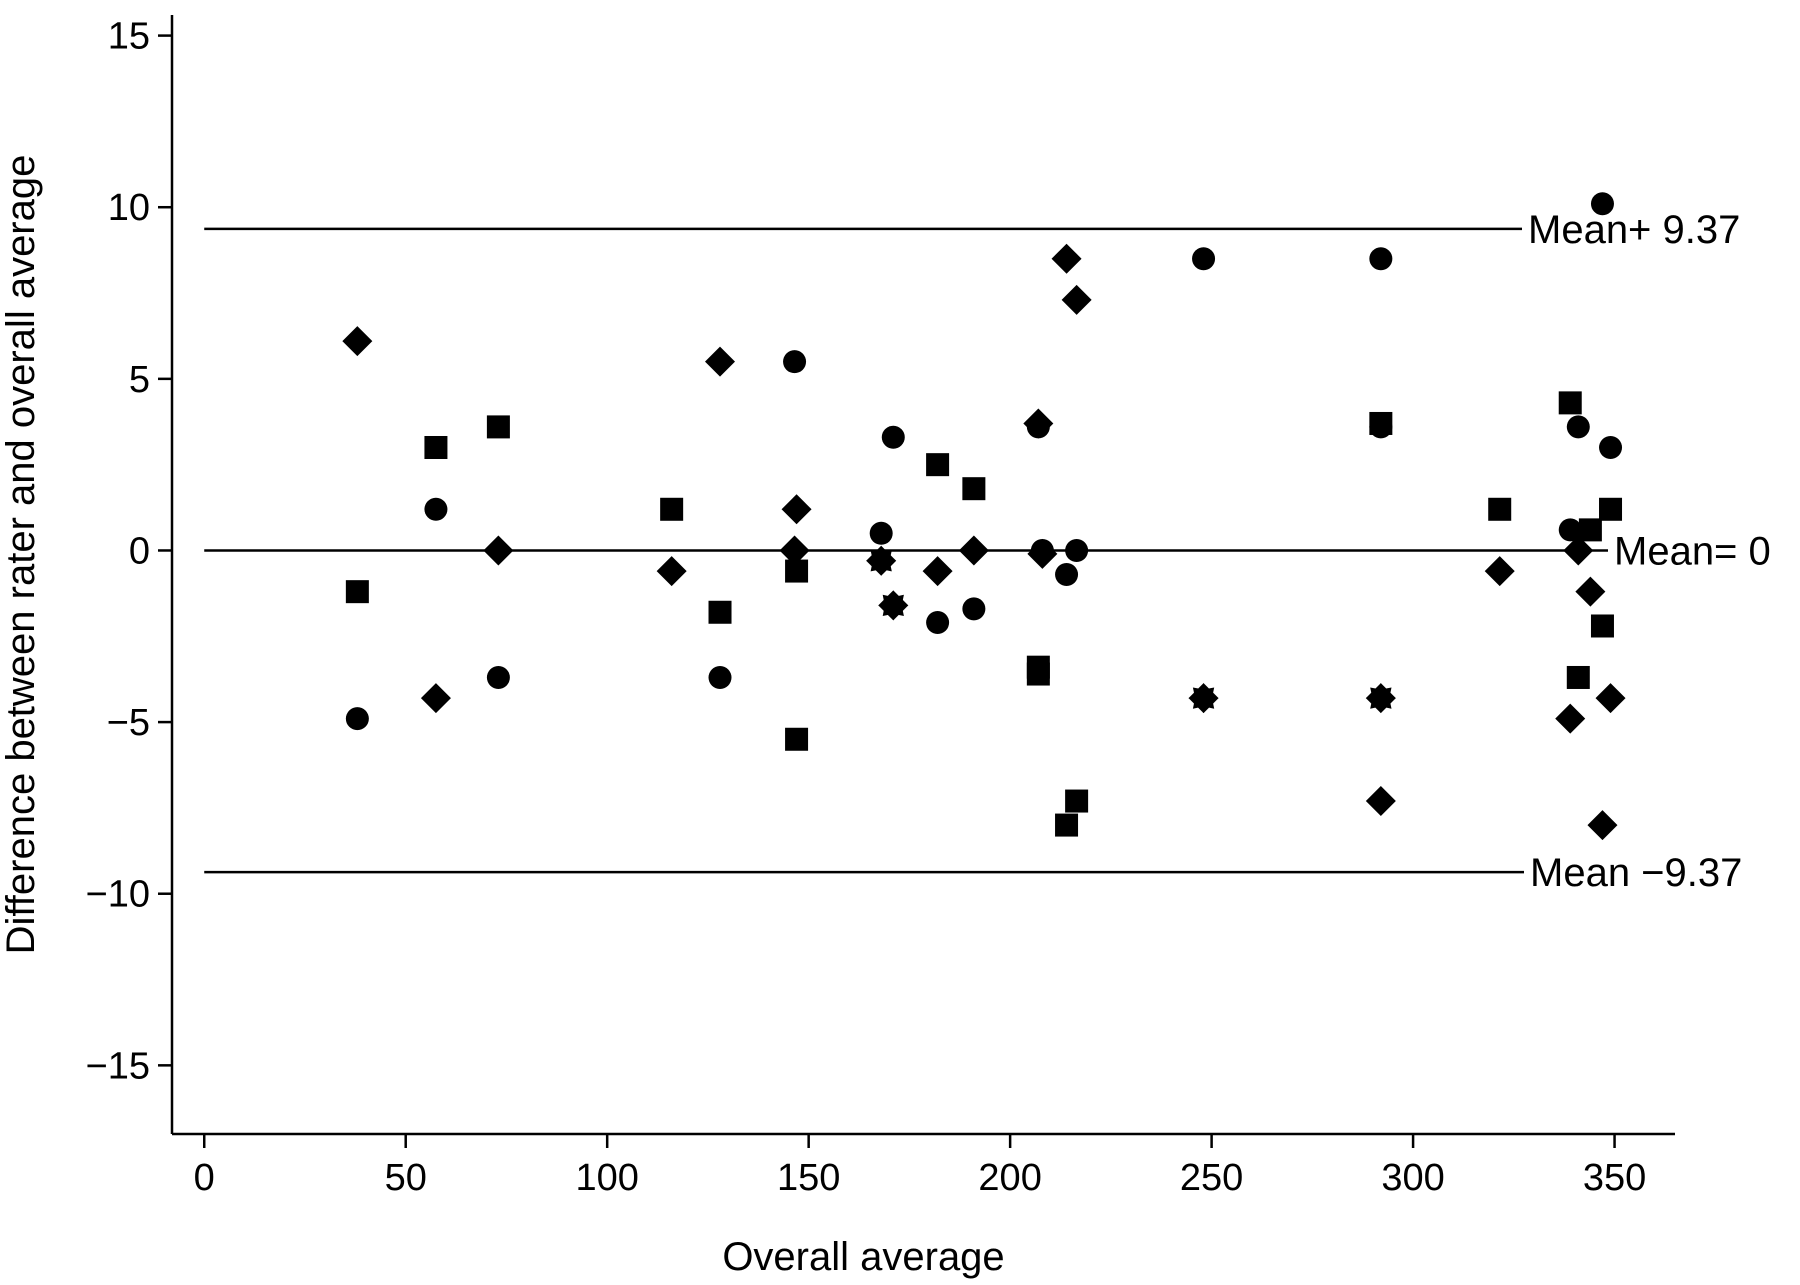 This screenshot has height=1285, width=1800. What do you see at coordinates (1614, 1178) in the screenshot?
I see `x-tick-label: 350` at bounding box center [1614, 1178].